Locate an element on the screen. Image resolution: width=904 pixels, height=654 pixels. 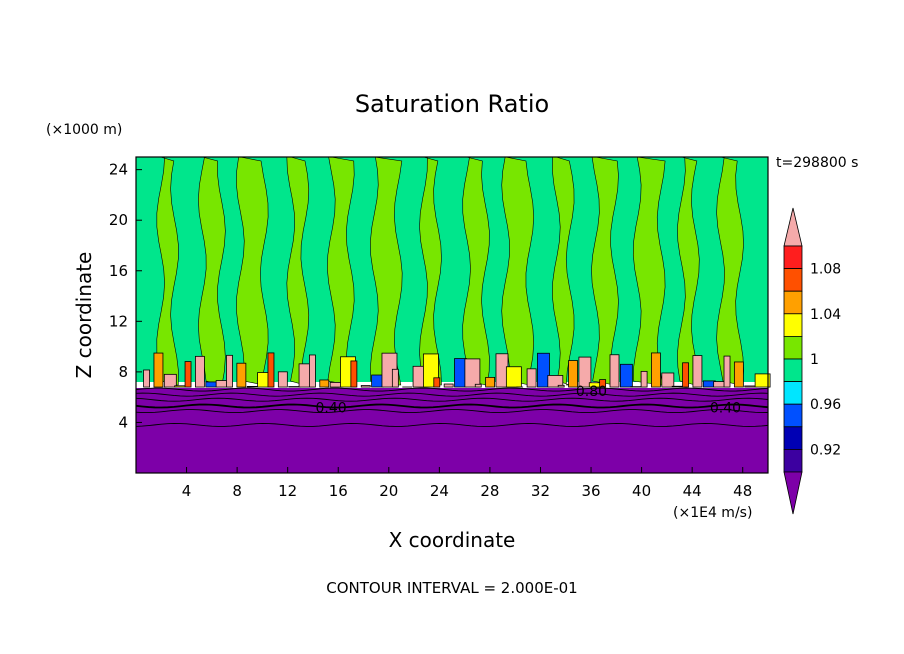
colorbar-label: 1.08 is located at coordinates (825, 270).